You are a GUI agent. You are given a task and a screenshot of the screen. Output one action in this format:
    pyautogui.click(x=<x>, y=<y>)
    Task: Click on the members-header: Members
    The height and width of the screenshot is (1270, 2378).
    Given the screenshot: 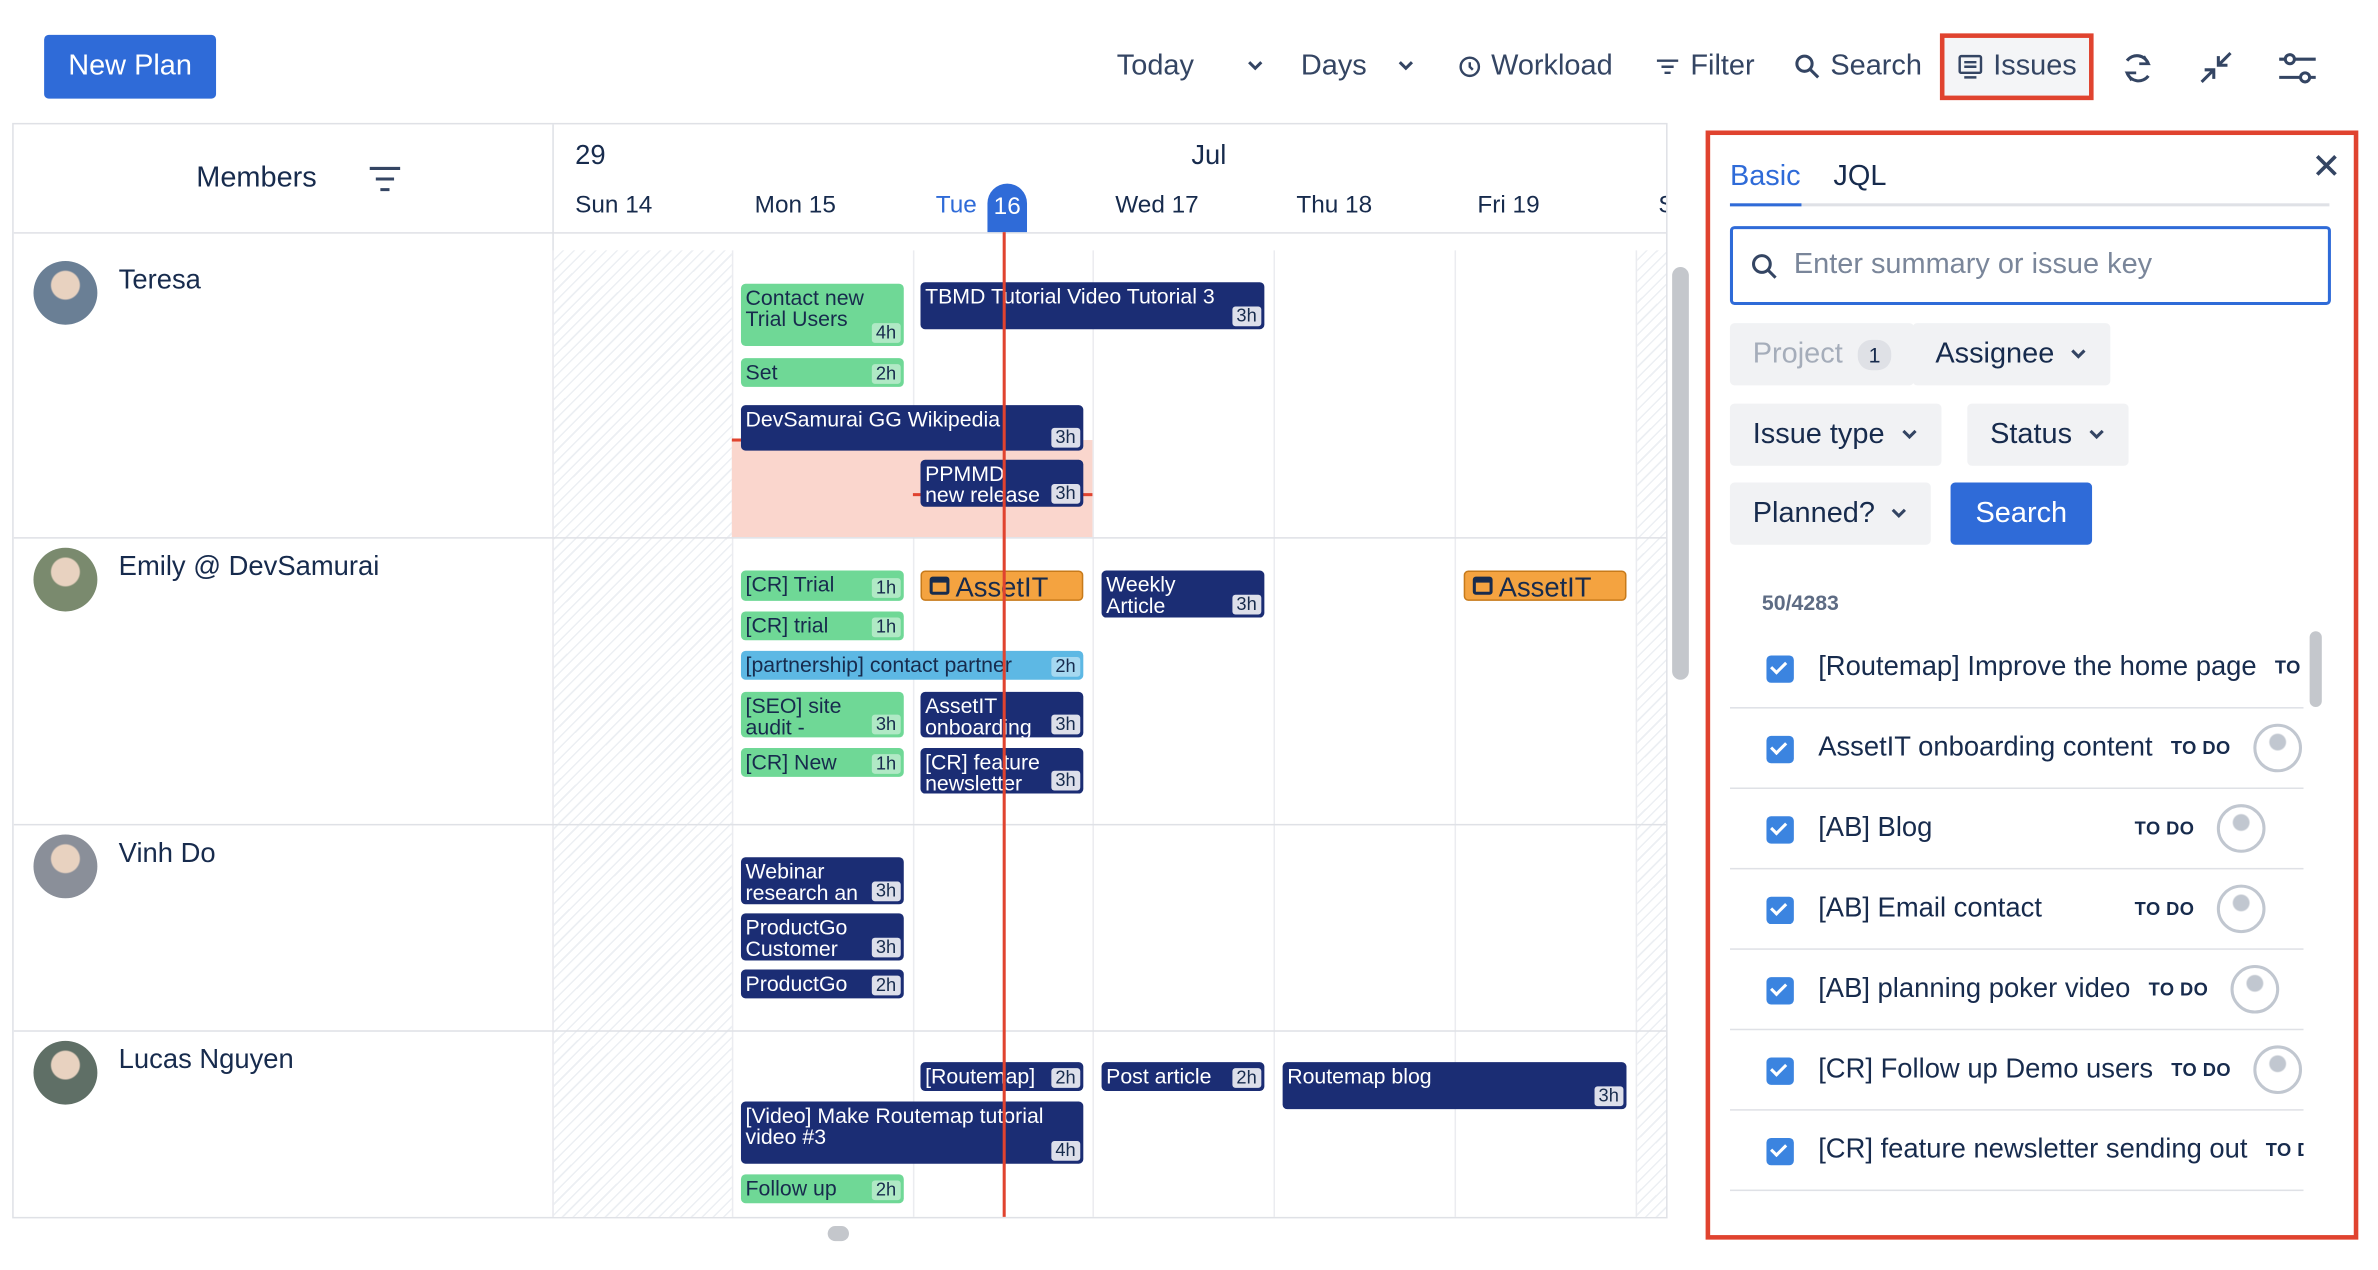 What is the action you would take?
    pyautogui.click(x=256, y=178)
    